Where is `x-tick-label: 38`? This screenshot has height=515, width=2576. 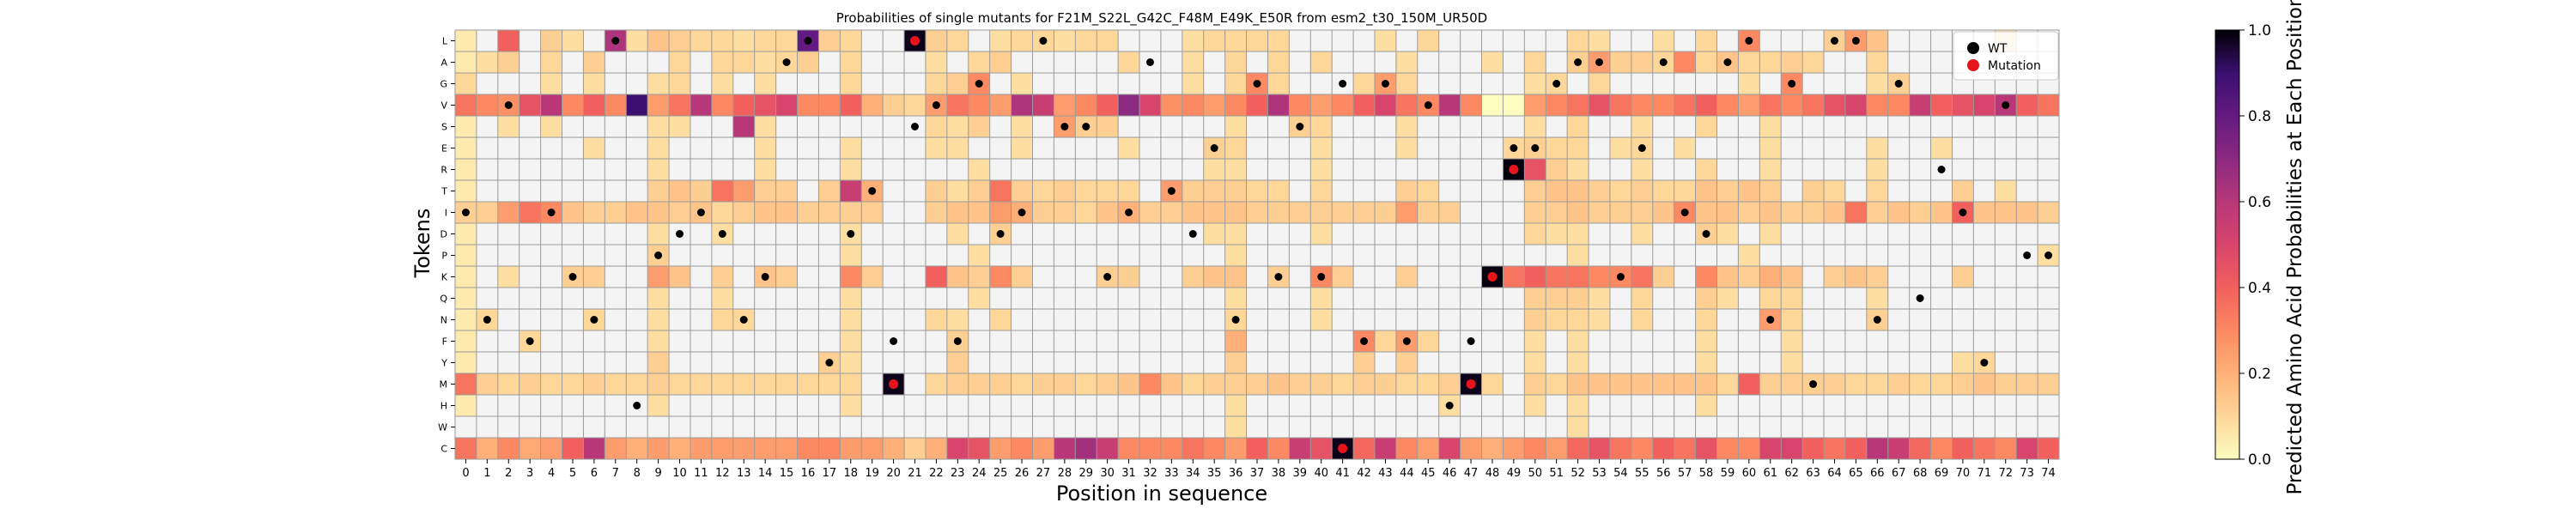 x-tick-label: 38 is located at coordinates (1279, 473).